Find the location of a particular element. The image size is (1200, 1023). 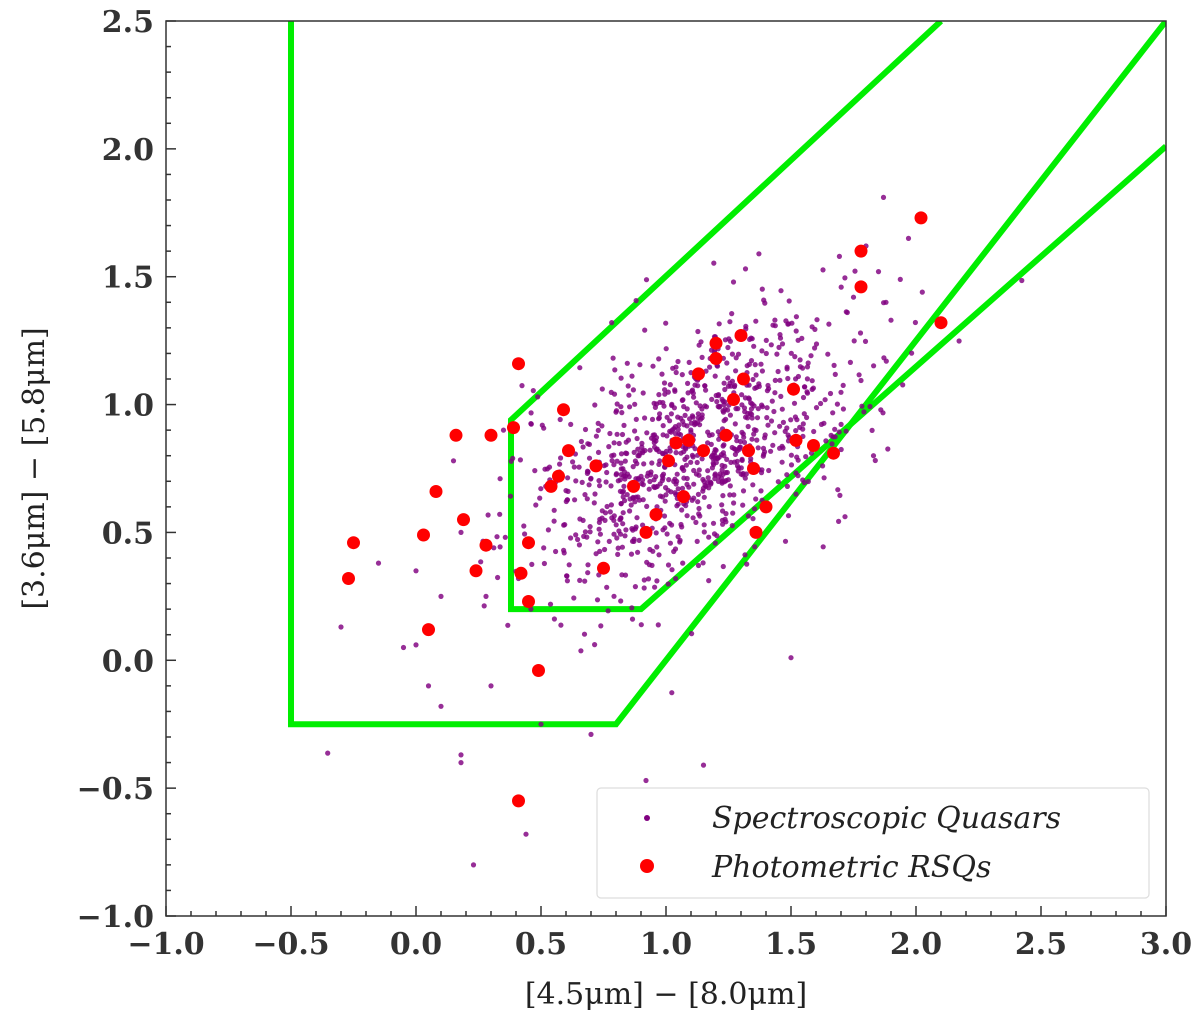

legend-entry-photometric: Photometric RSQs is located at coordinates (851, 867).